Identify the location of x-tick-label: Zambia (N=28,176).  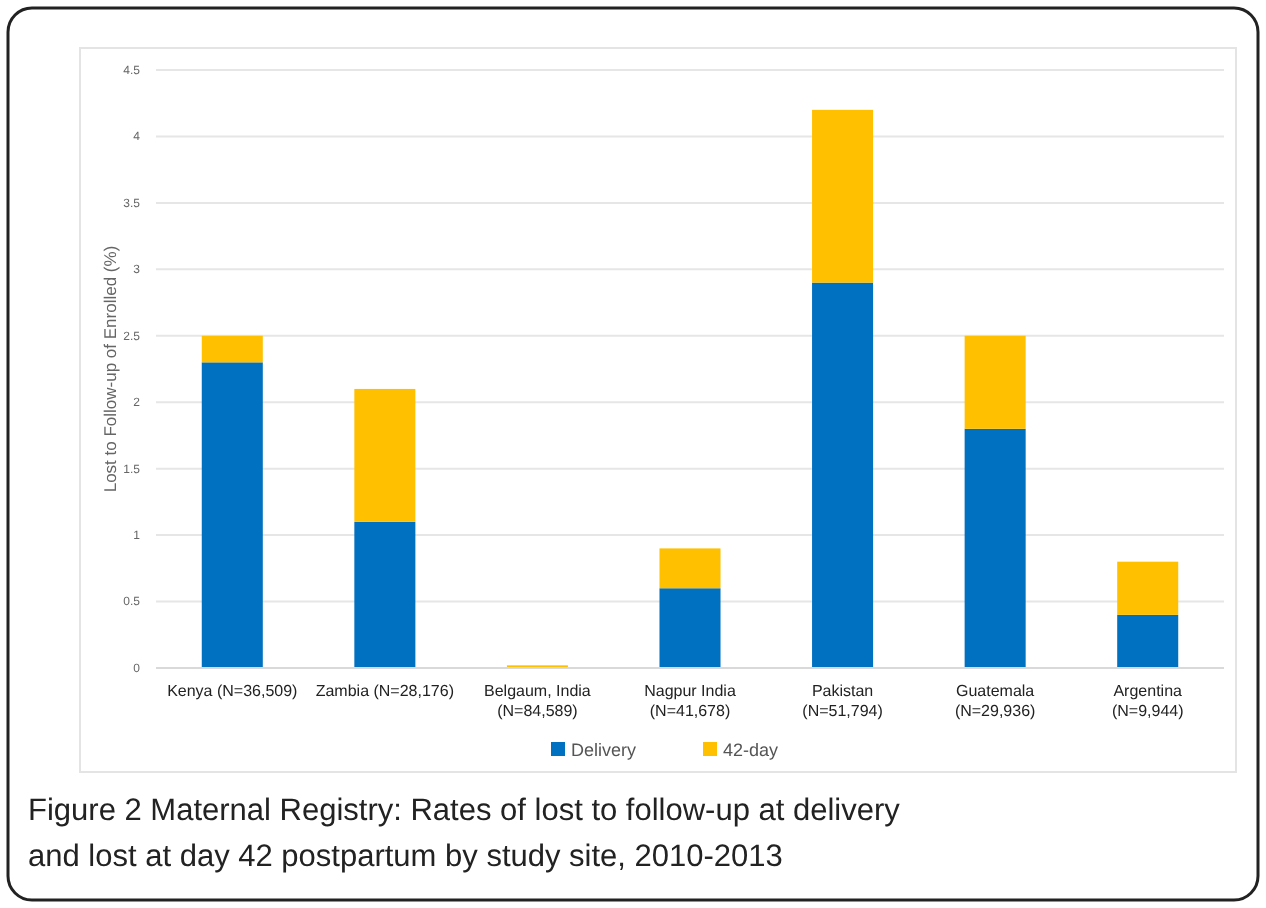
(385, 691).